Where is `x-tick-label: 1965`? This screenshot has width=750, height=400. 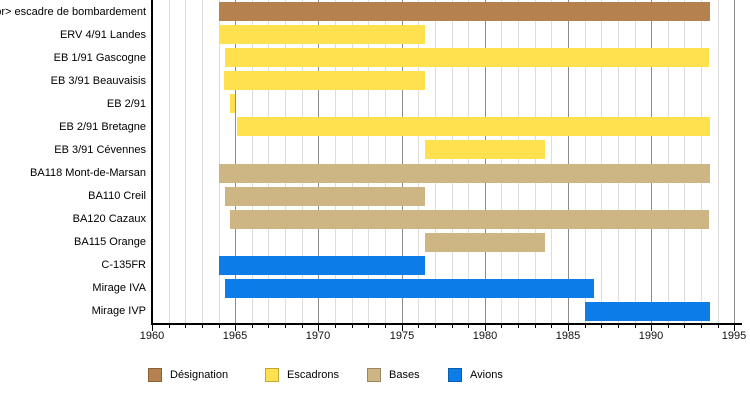 x-tick-label: 1965 is located at coordinates (235, 336).